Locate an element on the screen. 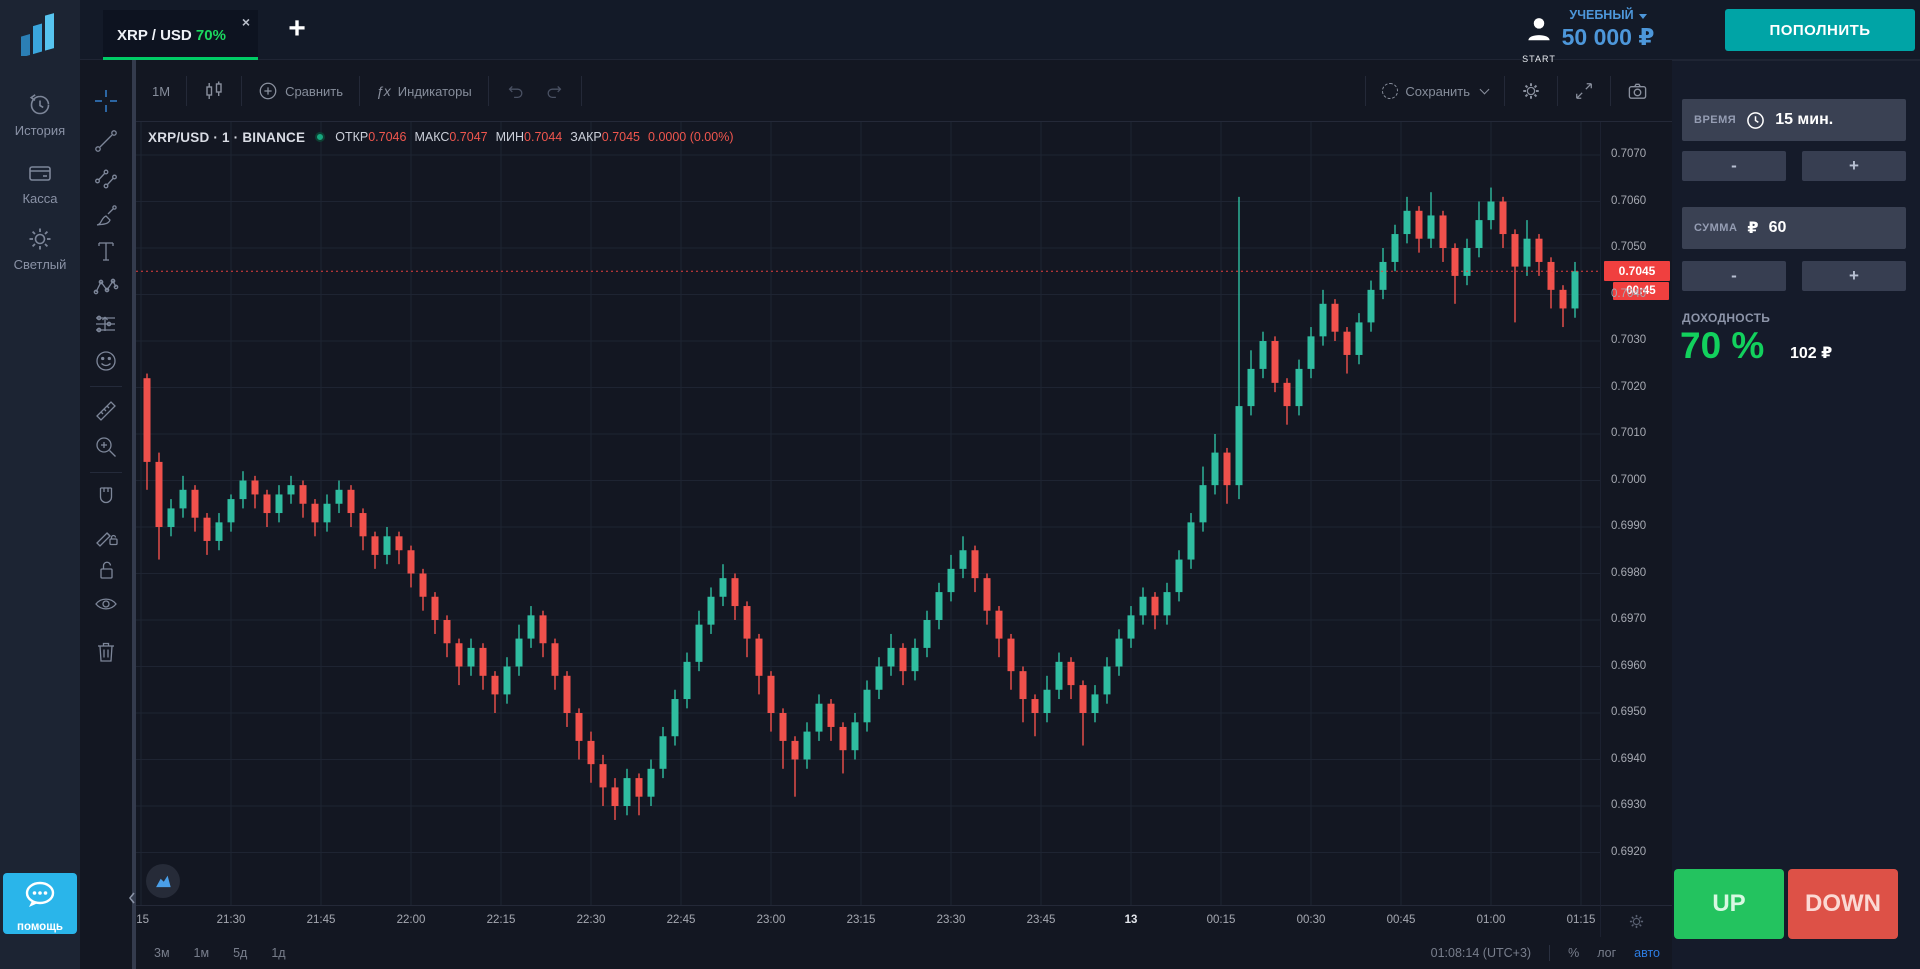 This screenshot has width=1920, height=969. ruler-tool is located at coordinates (106, 411).